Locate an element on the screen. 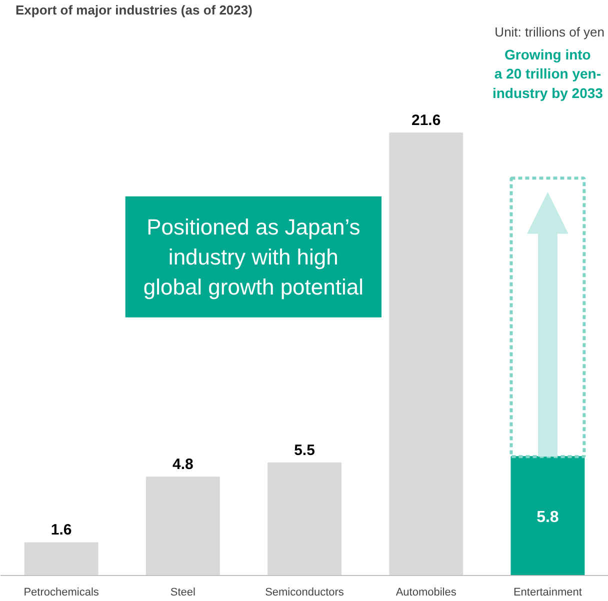  x-tick-label: Petrochemicals is located at coordinates (62, 592).